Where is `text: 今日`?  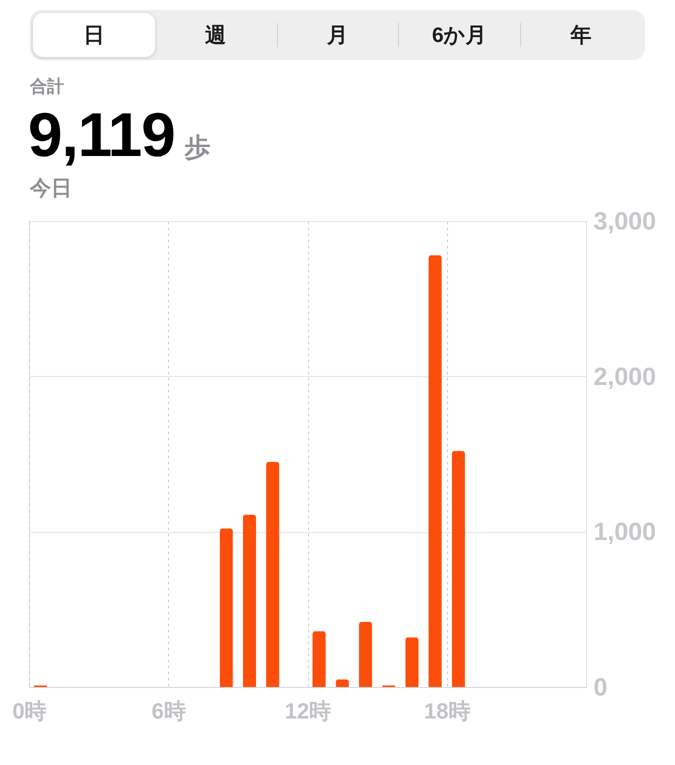 text: 今日 is located at coordinates (51, 189).